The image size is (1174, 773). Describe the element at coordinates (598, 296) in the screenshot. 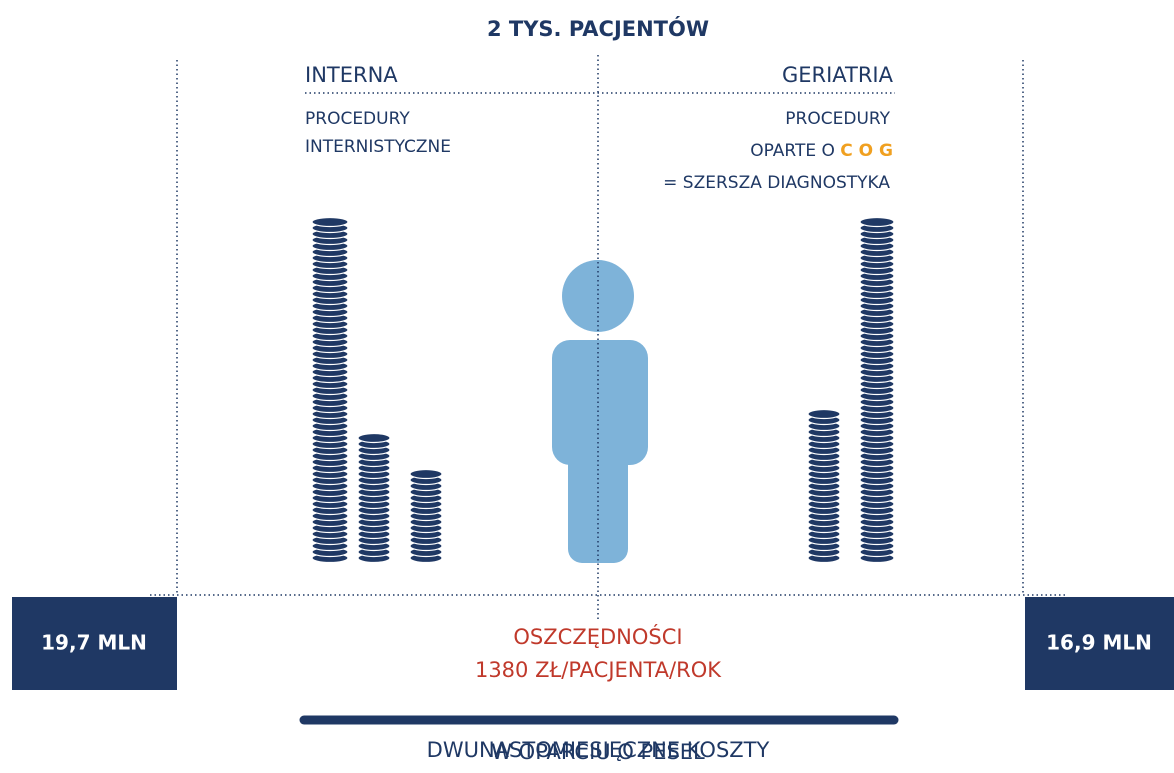

I see `person-head` at that location.